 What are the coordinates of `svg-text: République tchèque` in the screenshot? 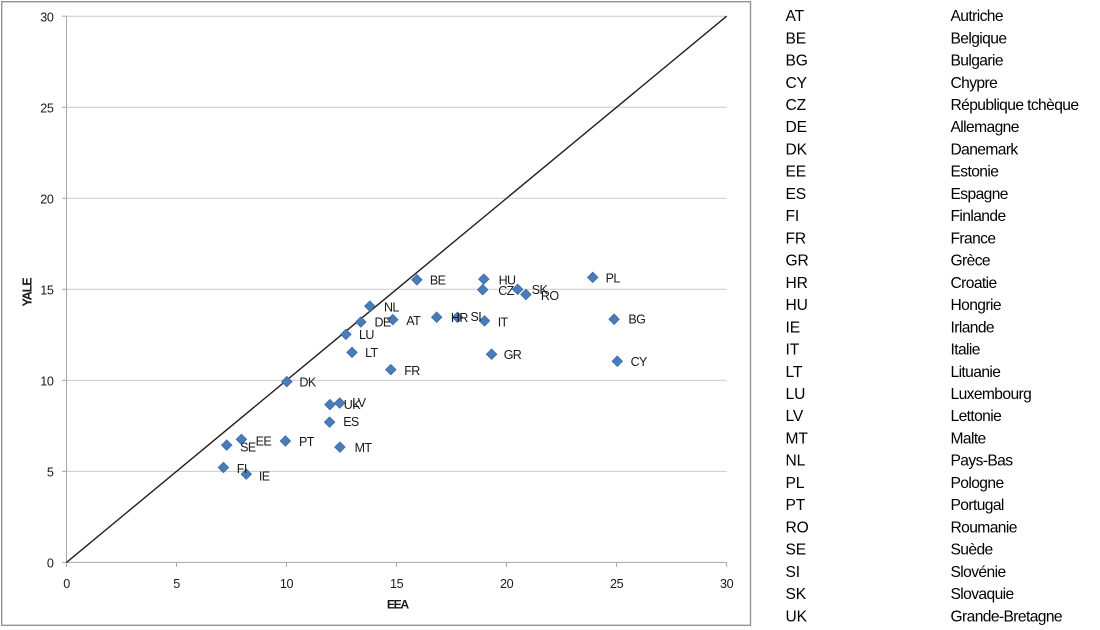 It's located at (1015, 105).